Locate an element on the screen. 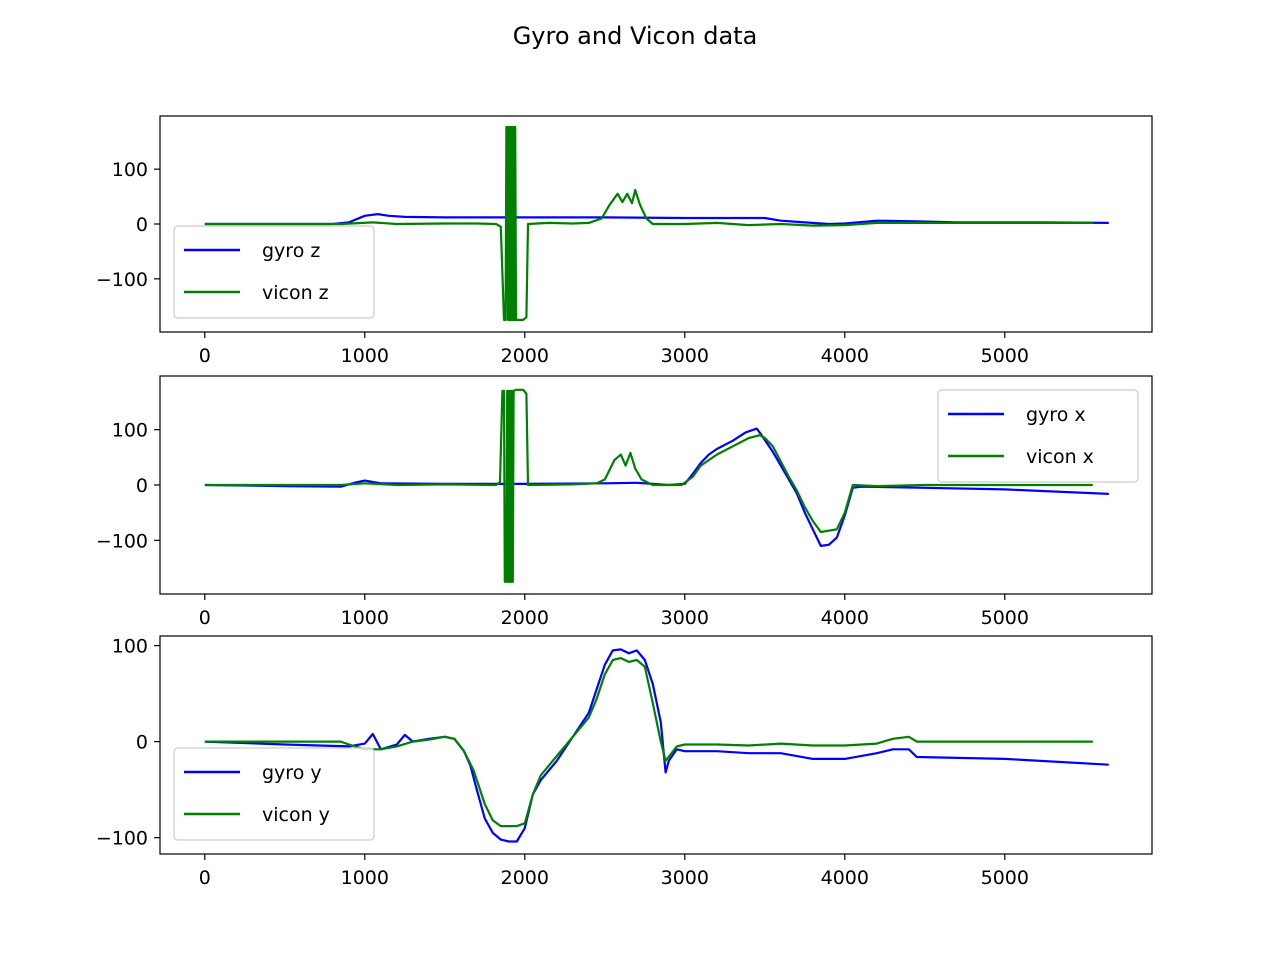  series-line-vicon-z is located at coordinates (648, 223).